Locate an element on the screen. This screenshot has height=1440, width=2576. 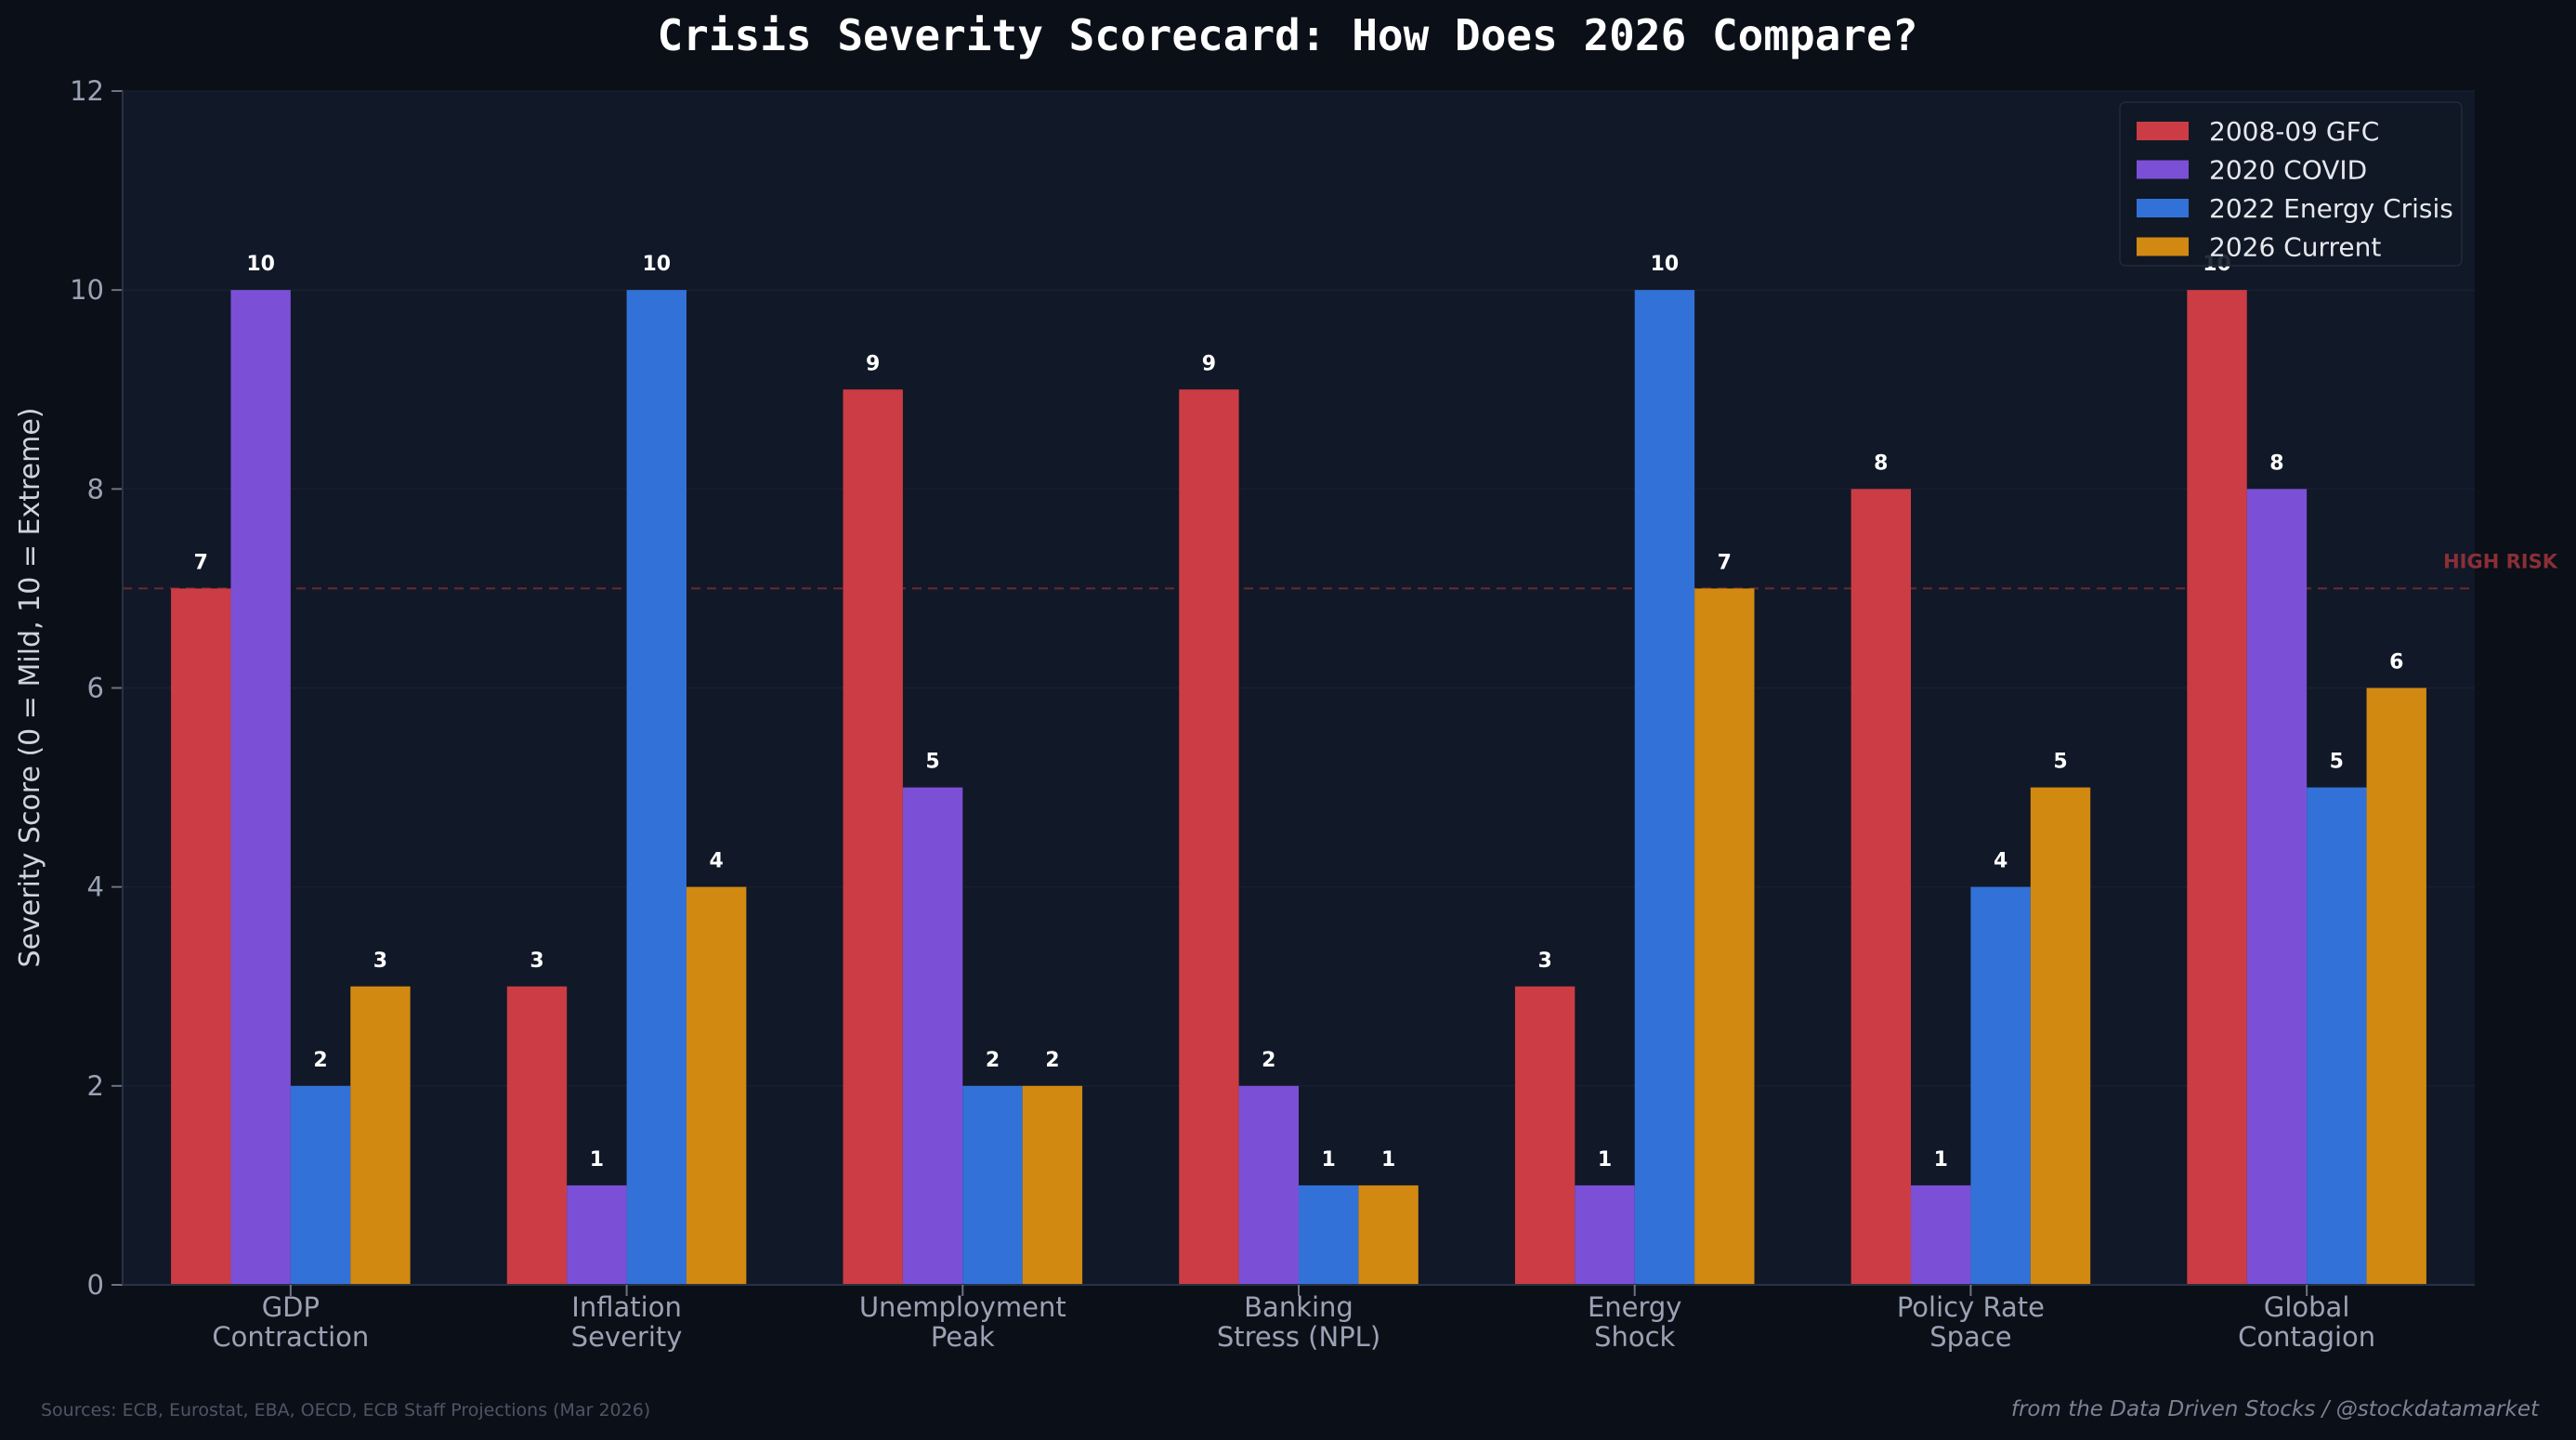
x-category-label: Policy Rate is located at coordinates (1971, 1307).